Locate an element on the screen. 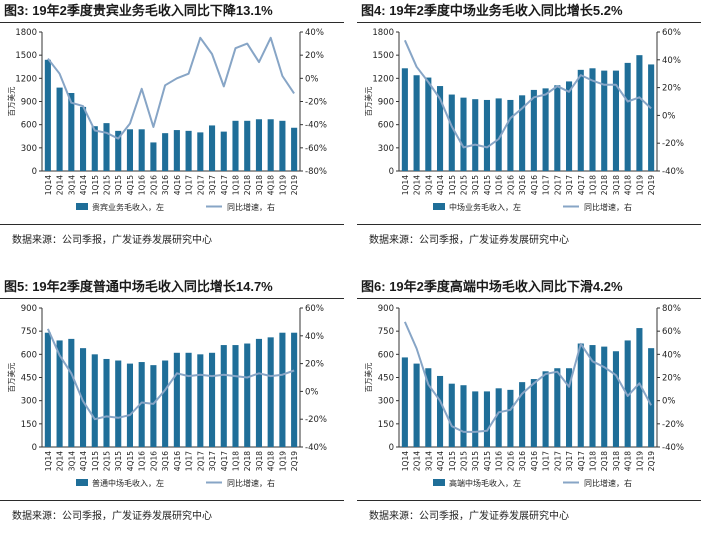 The image size is (702, 539). figure-5-title: 图5: 19年2季度普通中场毛收入同比增长14.7% is located at coordinates (174, 287).